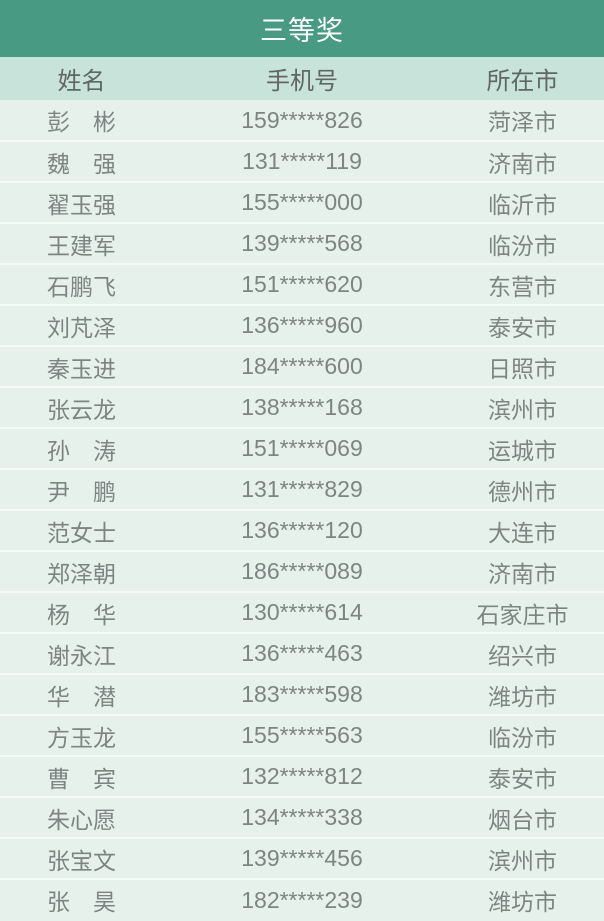 This screenshot has width=604, height=921. I want to click on table-row: 谢永江 136*****463 绍兴市, so click(302, 653).